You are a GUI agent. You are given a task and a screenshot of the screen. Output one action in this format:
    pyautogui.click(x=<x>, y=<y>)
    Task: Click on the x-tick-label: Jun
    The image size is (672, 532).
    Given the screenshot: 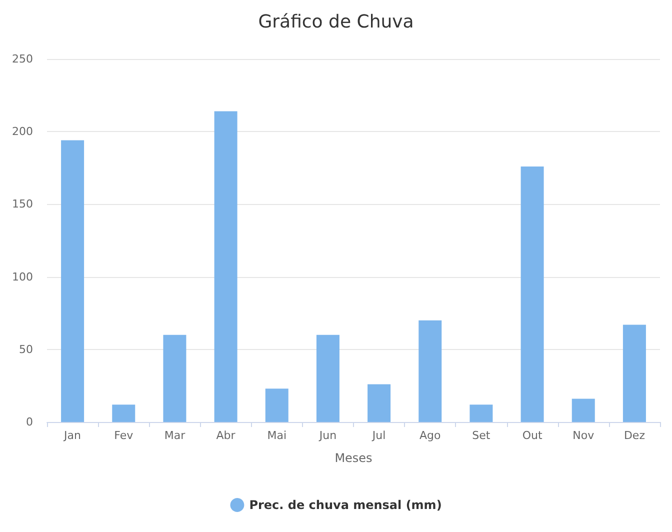 What is the action you would take?
    pyautogui.click(x=327, y=435)
    